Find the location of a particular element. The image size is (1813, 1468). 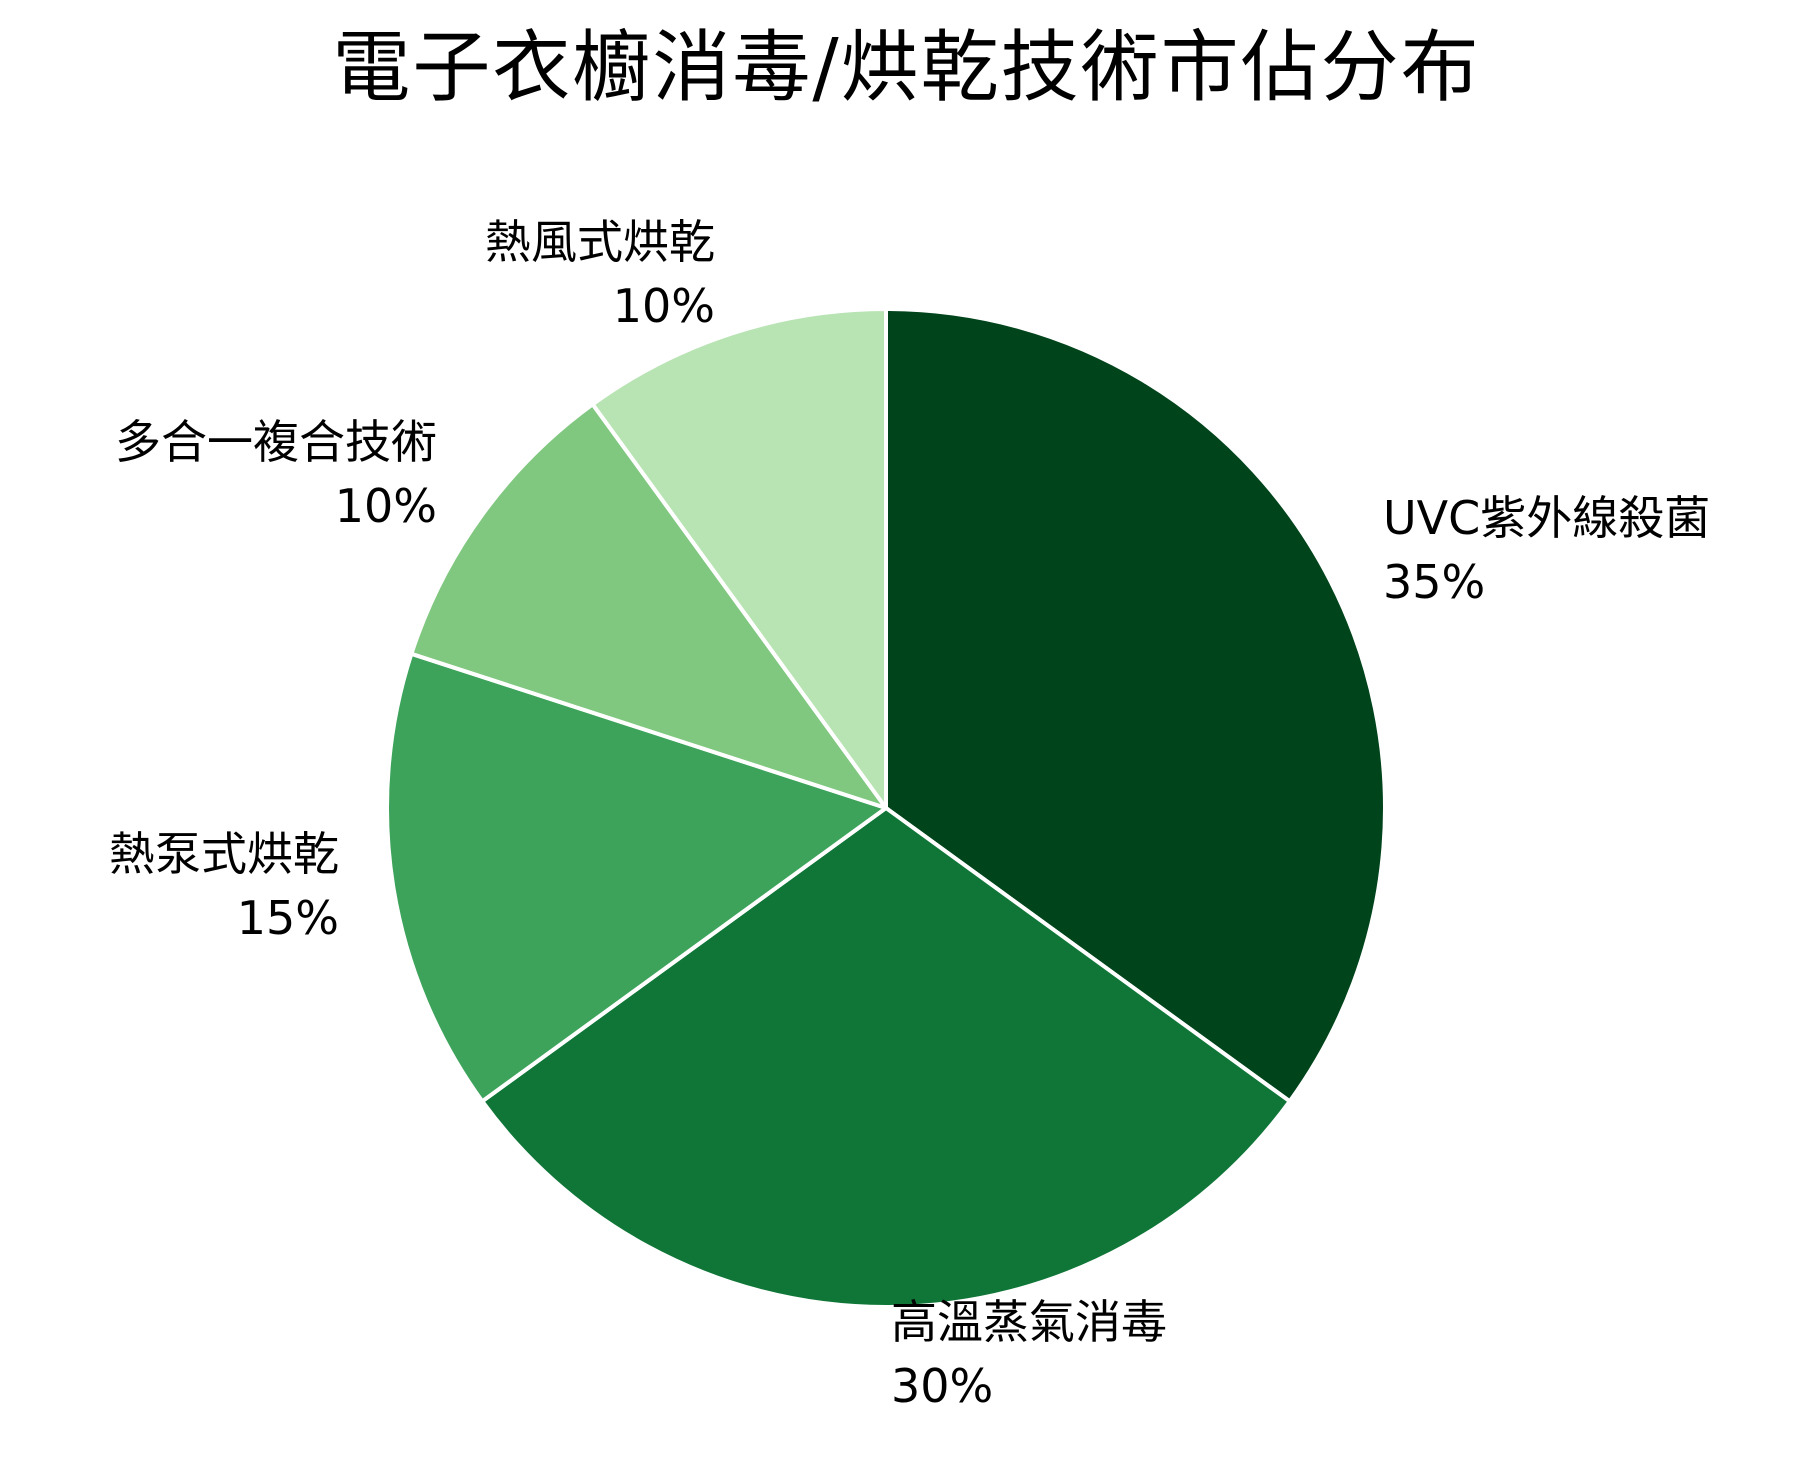

slice-name: UVC紫外線殺菌 is located at coordinates (1547, 518).